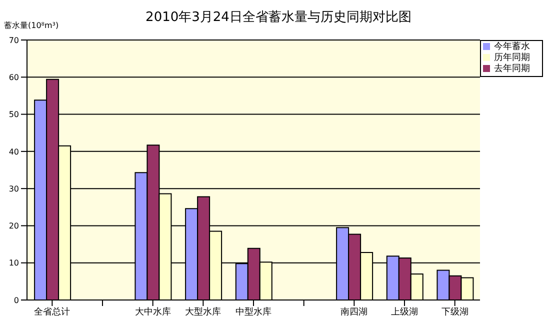 The height and width of the screenshot is (322, 557). What do you see at coordinates (254, 312) in the screenshot?
I see `x-tick-label: 中型水库` at bounding box center [254, 312].